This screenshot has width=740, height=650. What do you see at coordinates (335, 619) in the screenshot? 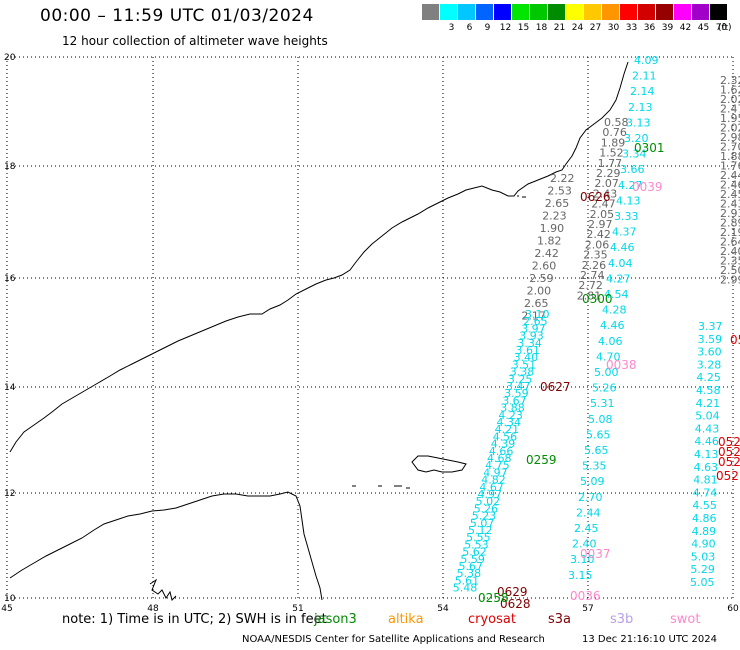
I see `satellite-label-jason3: jason3` at bounding box center [335, 619].